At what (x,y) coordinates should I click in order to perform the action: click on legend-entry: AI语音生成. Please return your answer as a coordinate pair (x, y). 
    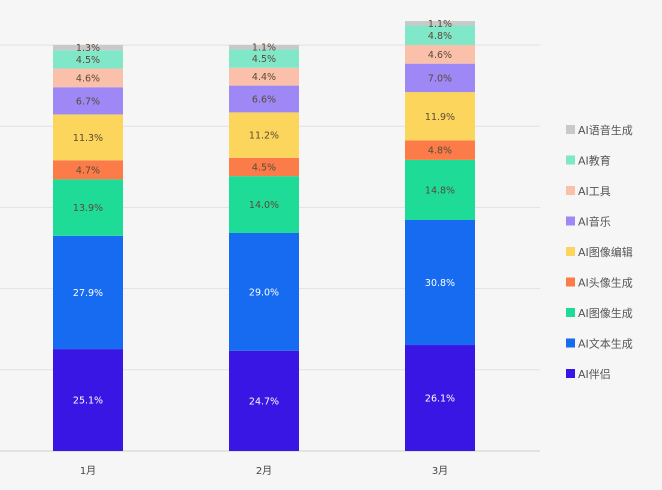
    Looking at the image, I should click on (605, 130).